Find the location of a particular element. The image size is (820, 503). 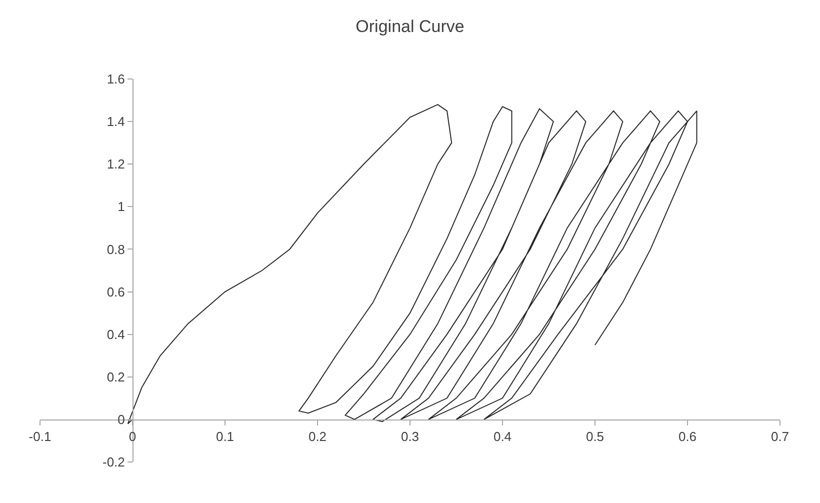

x-tick-label: -0.1 is located at coordinates (40, 436).